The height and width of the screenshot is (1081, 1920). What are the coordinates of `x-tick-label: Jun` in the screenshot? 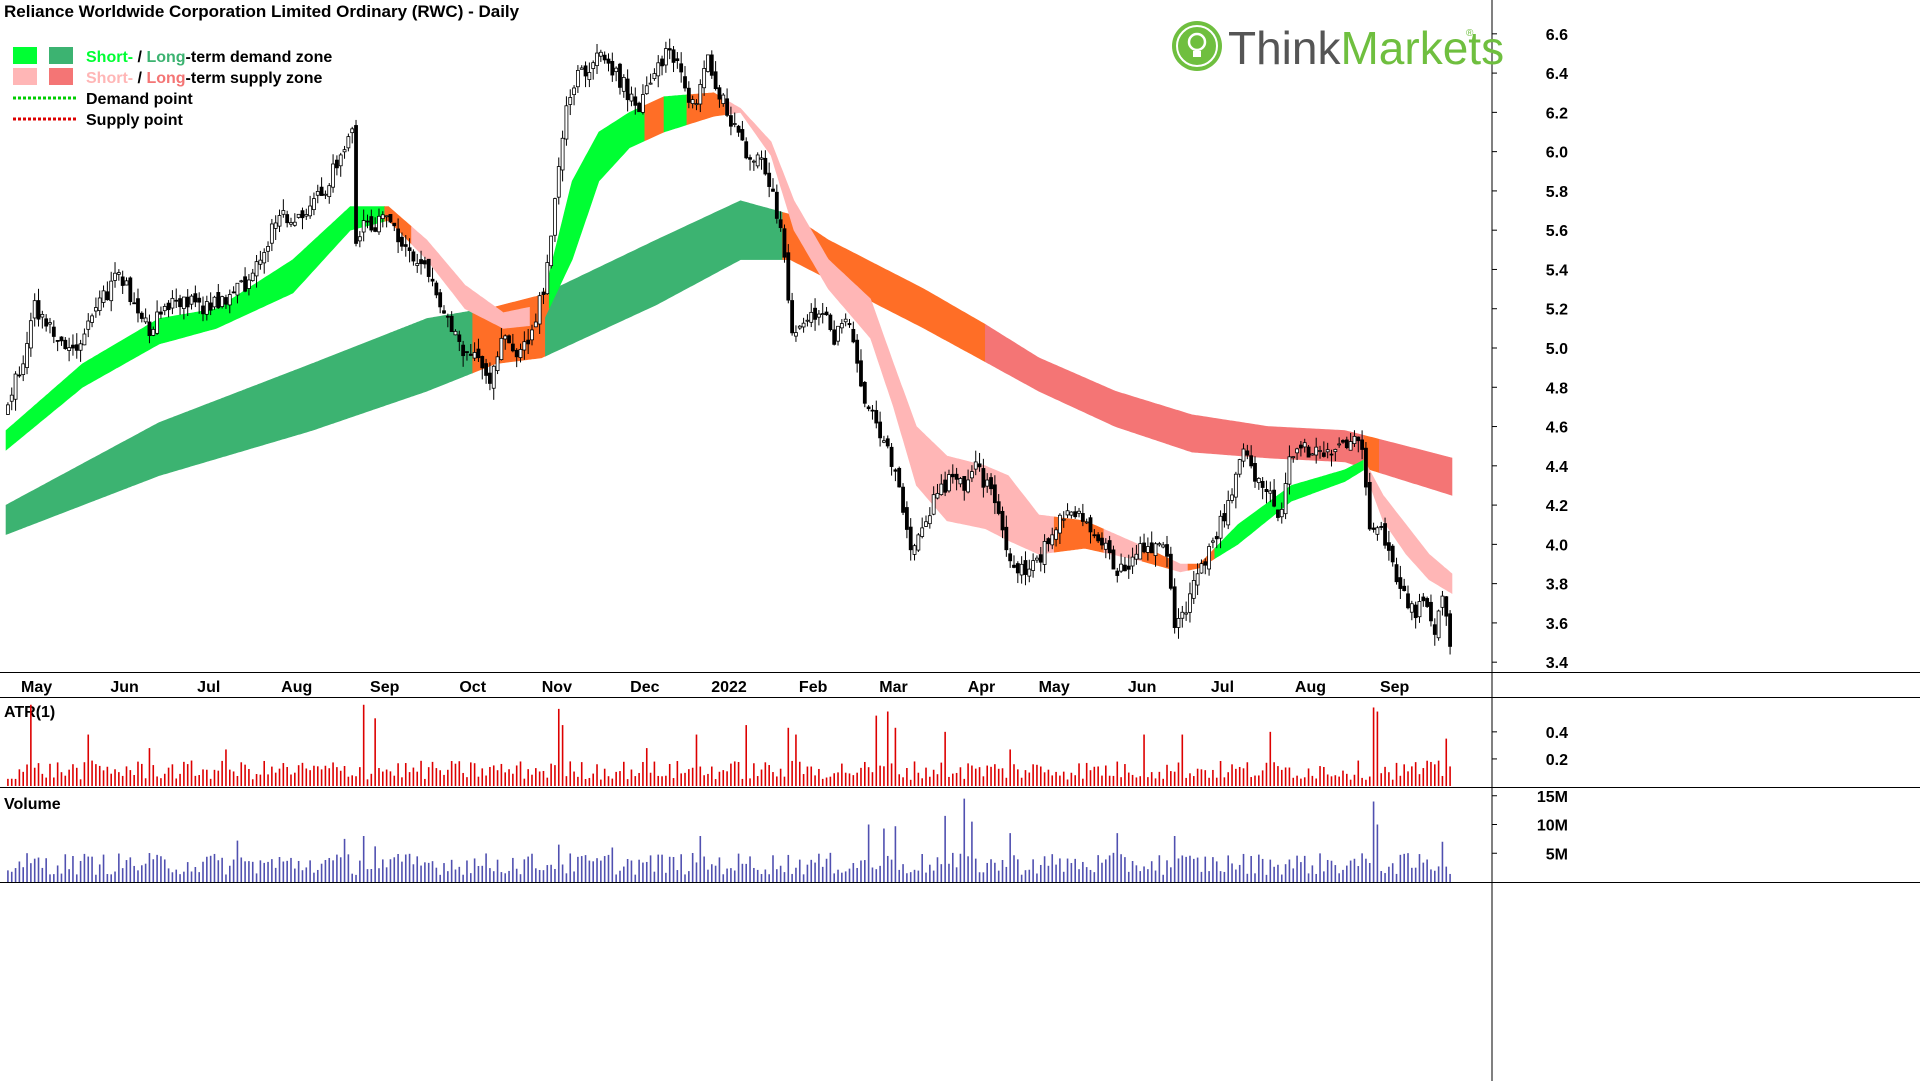 It's located at (124, 687).